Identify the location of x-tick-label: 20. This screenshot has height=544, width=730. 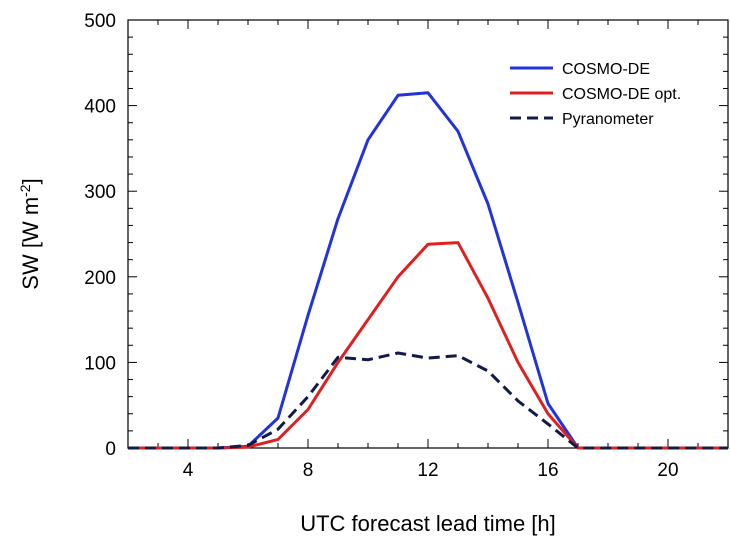
(667, 470).